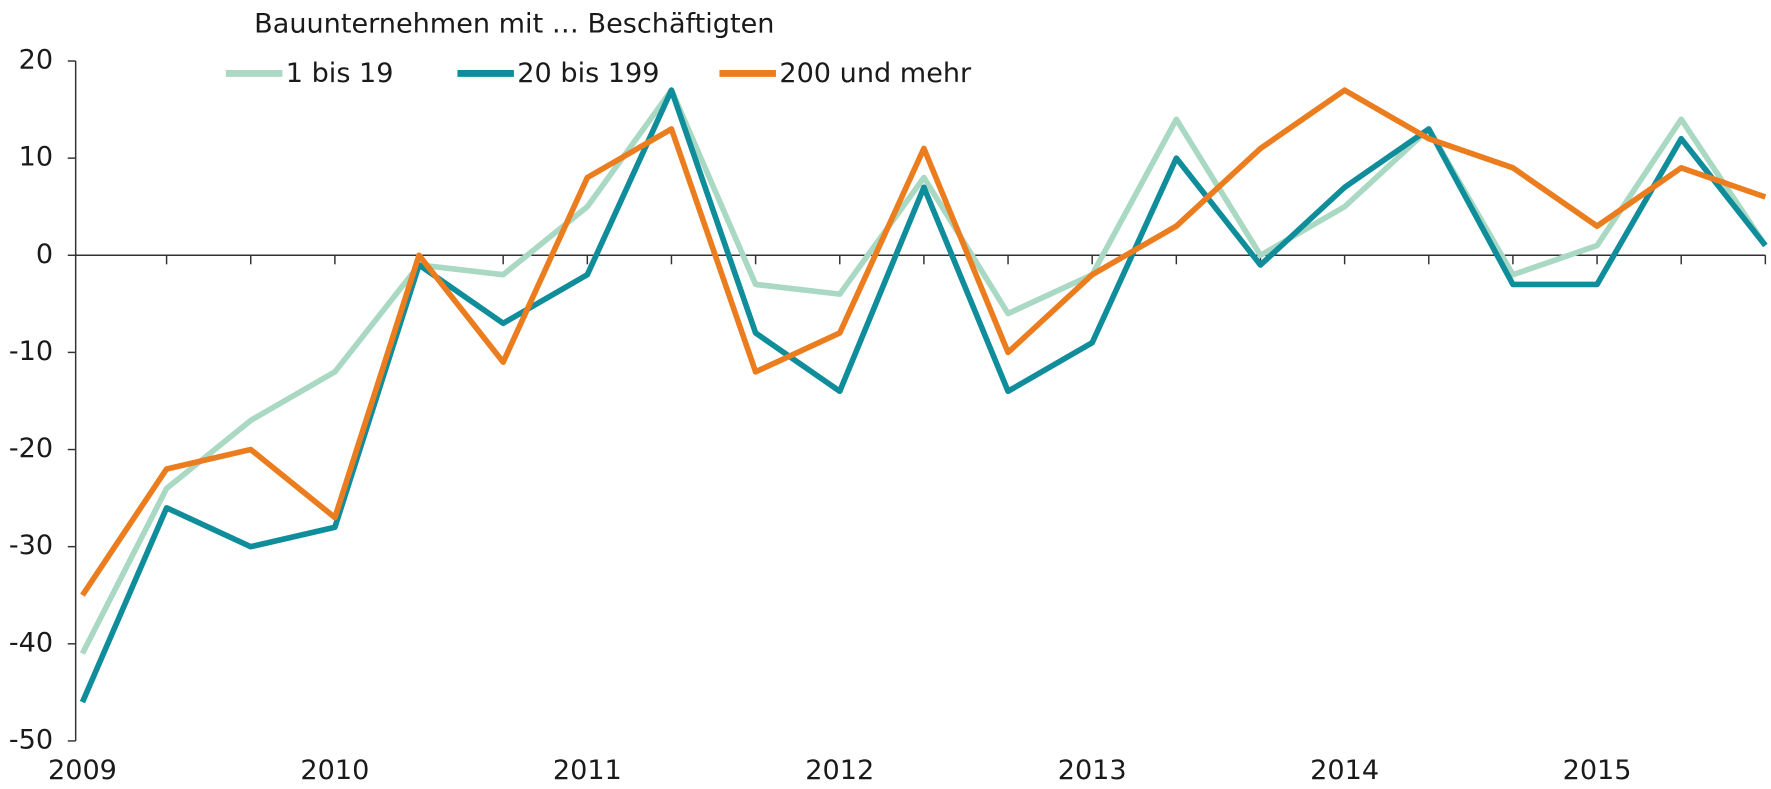 The image size is (1771, 789). Describe the element at coordinates (82, 770) in the screenshot. I see `x-tick-label: 2009` at that location.